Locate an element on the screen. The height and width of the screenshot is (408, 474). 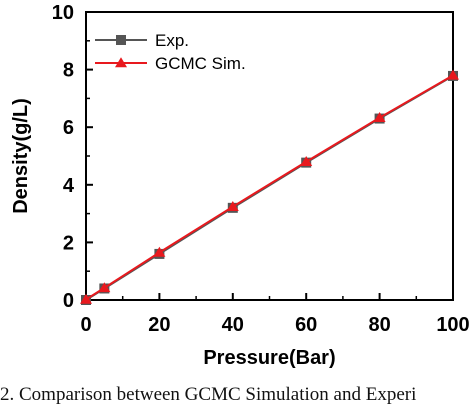
legend-label: GCMC Sim. is located at coordinates (200, 63).